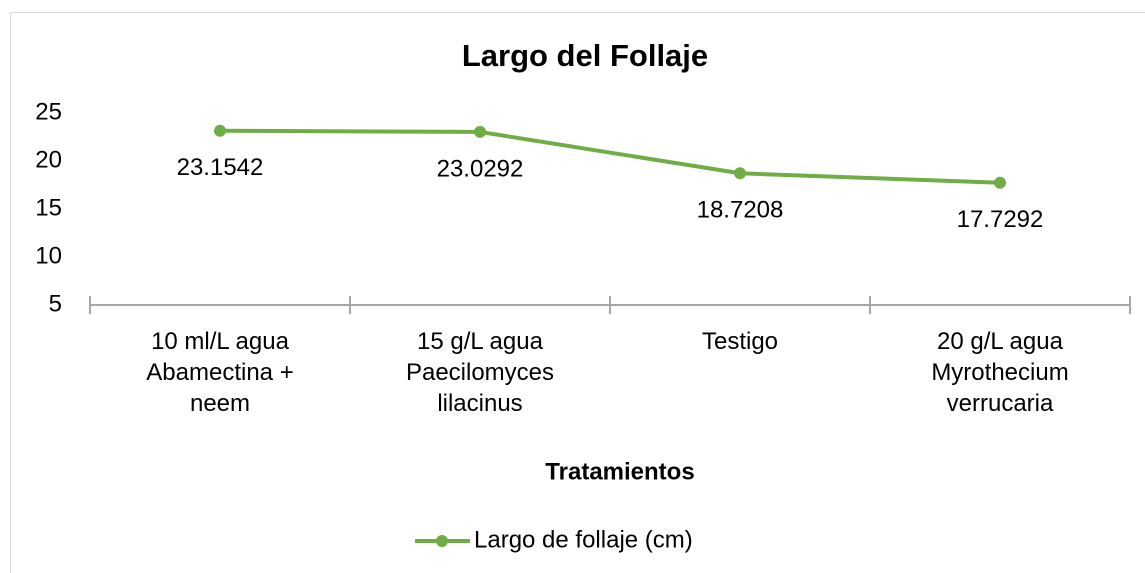 This screenshot has height=573, width=1145. What do you see at coordinates (583, 539) in the screenshot?
I see `legend-label: Largo de follaje (cm)` at bounding box center [583, 539].